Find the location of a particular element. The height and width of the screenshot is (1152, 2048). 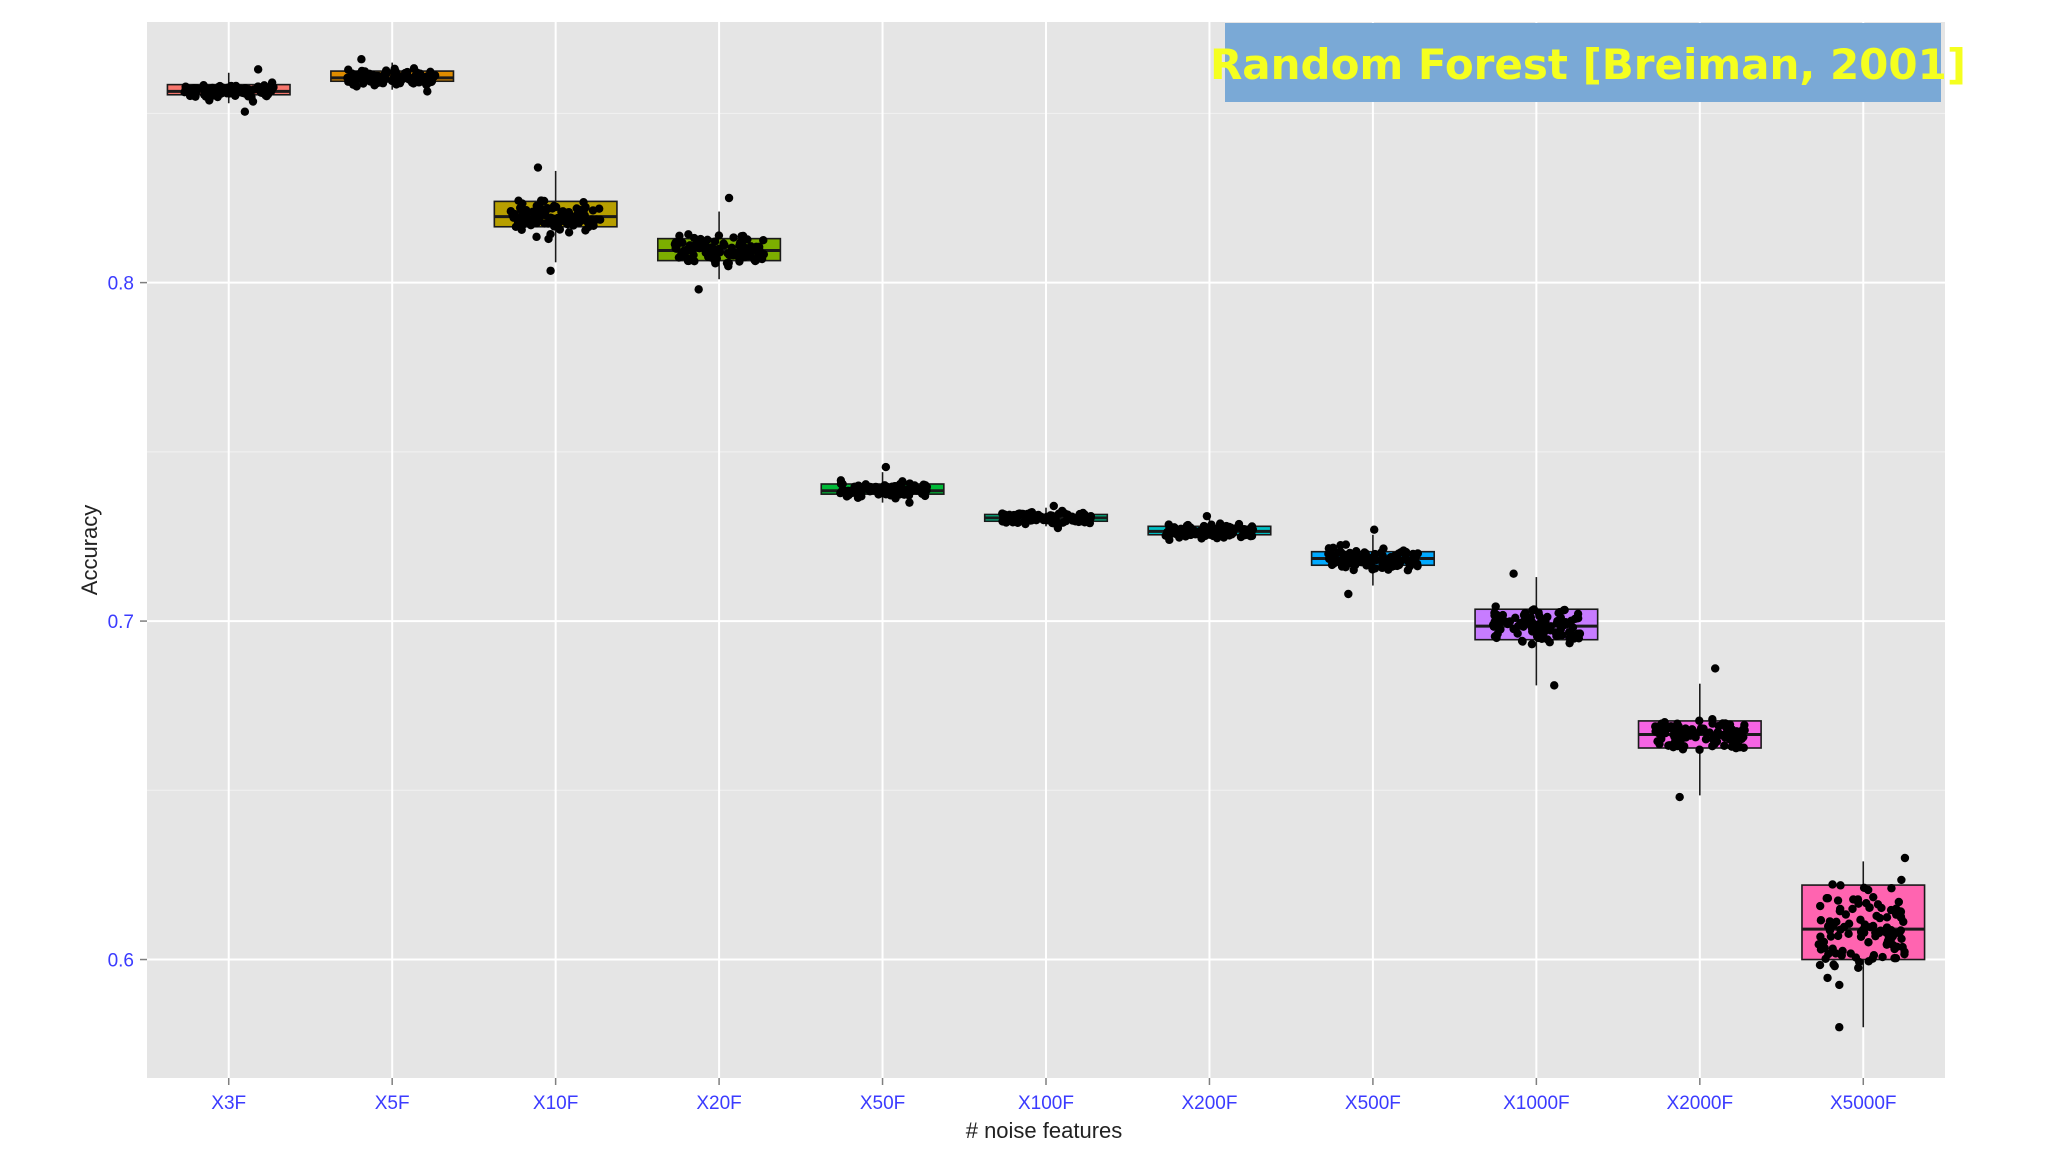

y-tick-label: 0.6 is located at coordinates (121, 961).